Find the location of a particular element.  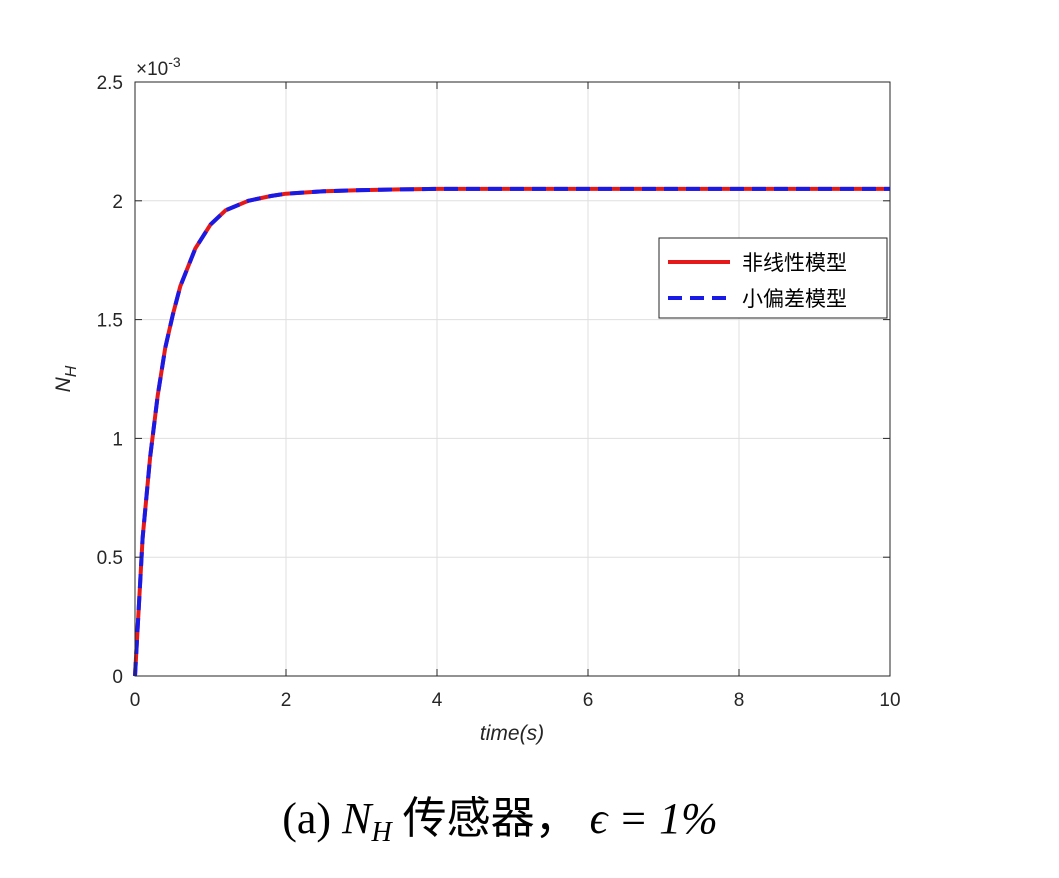

legend-box is located at coordinates (773, 278).